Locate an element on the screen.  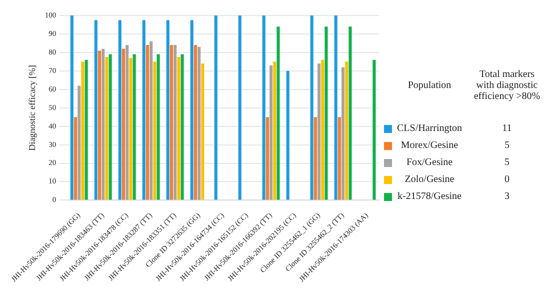
legend-title: Population is located at coordinates (429, 85).